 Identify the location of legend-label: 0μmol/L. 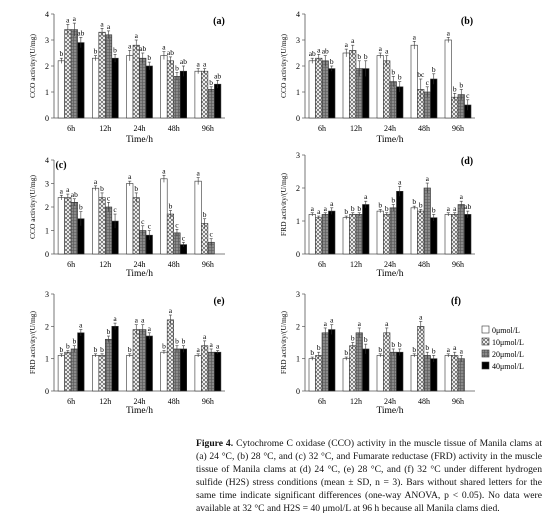
(506, 330).